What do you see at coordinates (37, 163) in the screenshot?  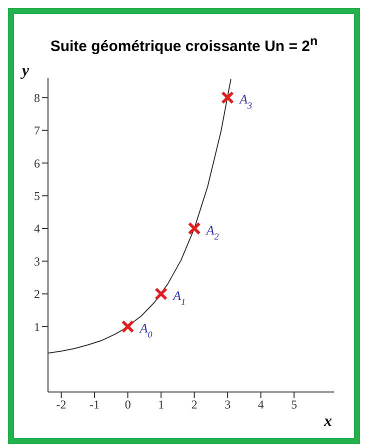 I see `y-tick-label: 6` at bounding box center [37, 163].